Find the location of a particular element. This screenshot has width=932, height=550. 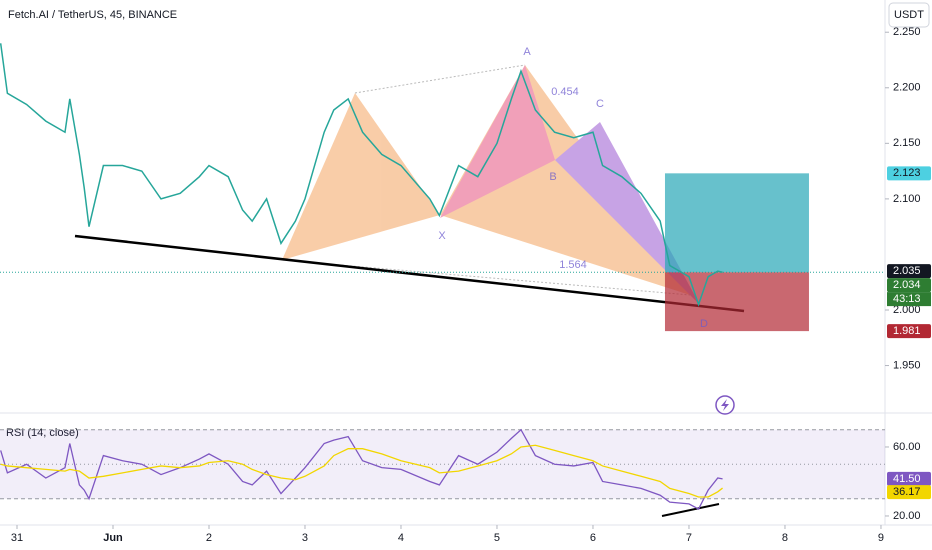

price-badge-label: 2.034 is located at coordinates (907, 285).